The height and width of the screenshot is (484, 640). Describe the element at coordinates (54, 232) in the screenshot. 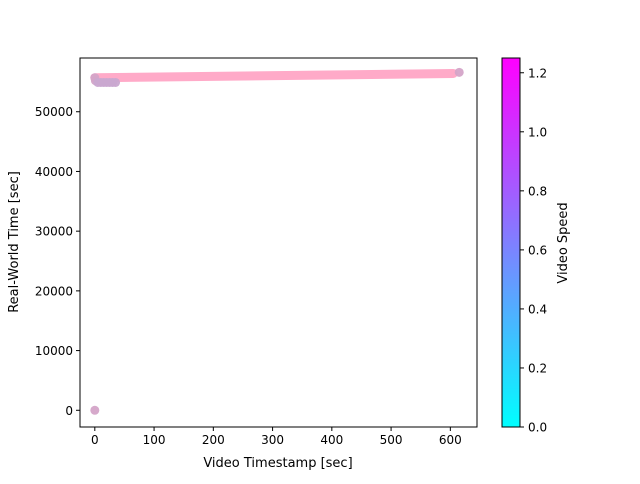

I see `y-tick-label: 30000` at that location.